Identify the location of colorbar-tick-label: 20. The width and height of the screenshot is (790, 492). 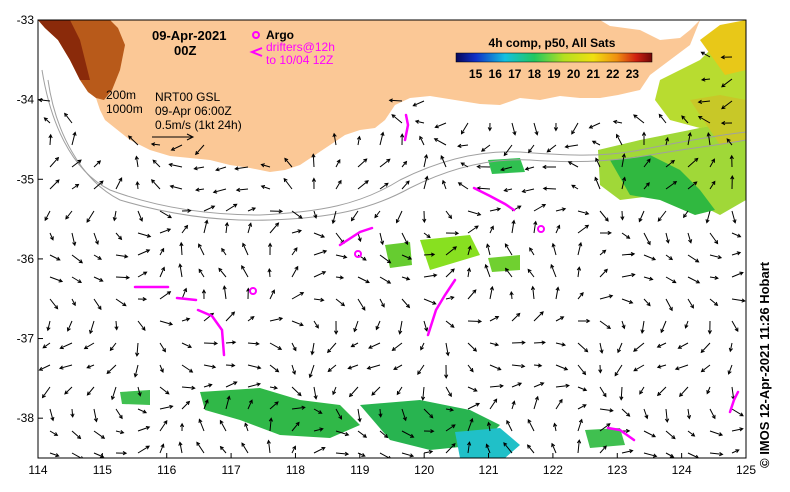
(574, 74).